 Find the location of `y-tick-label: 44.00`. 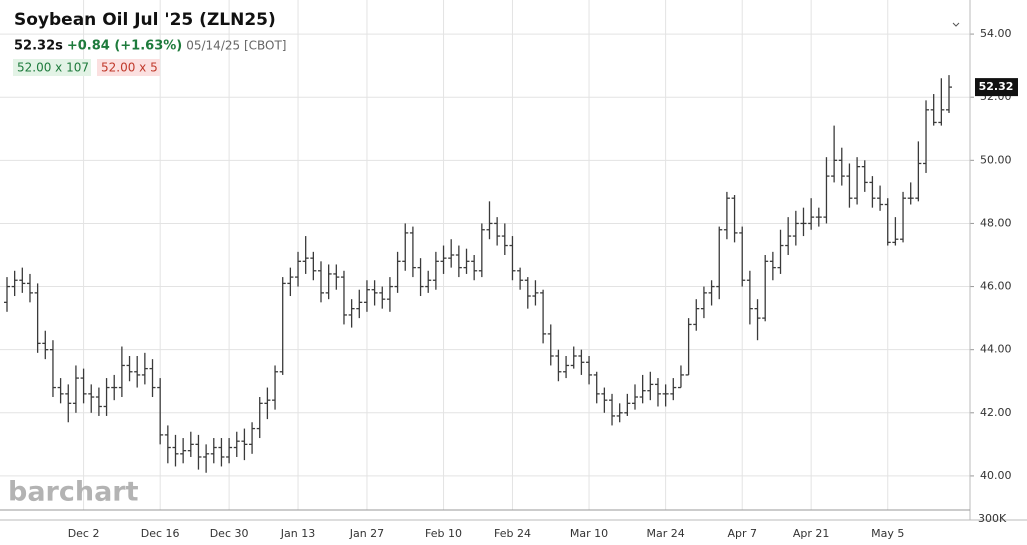

y-tick-label: 44.00 is located at coordinates (996, 349).